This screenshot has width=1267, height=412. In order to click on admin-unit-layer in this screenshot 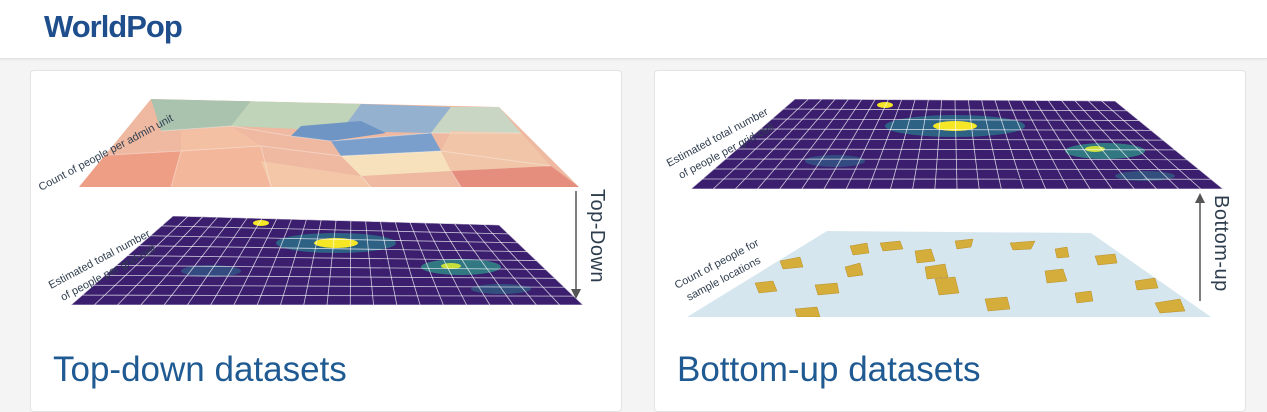, I will do `click(331, 143)`.